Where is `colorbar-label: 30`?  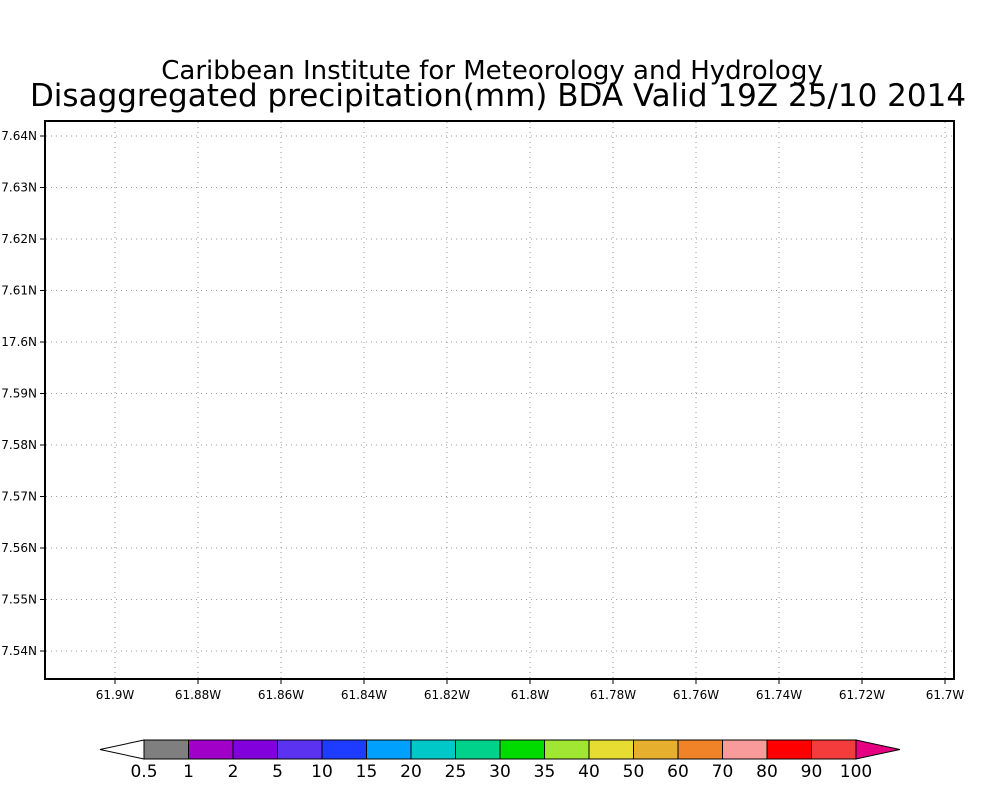 colorbar-label: 30 is located at coordinates (500, 772).